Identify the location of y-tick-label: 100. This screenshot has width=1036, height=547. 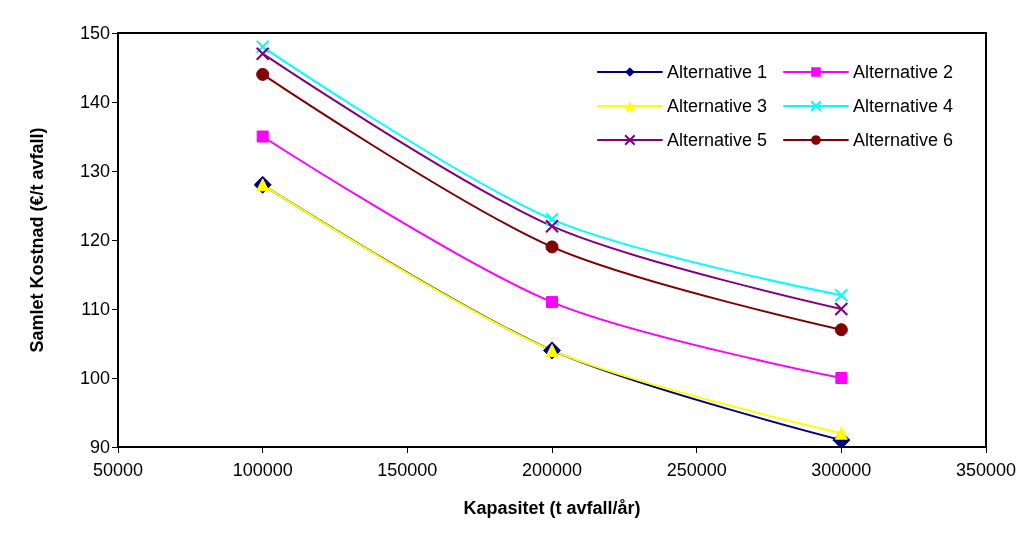
(94, 378).